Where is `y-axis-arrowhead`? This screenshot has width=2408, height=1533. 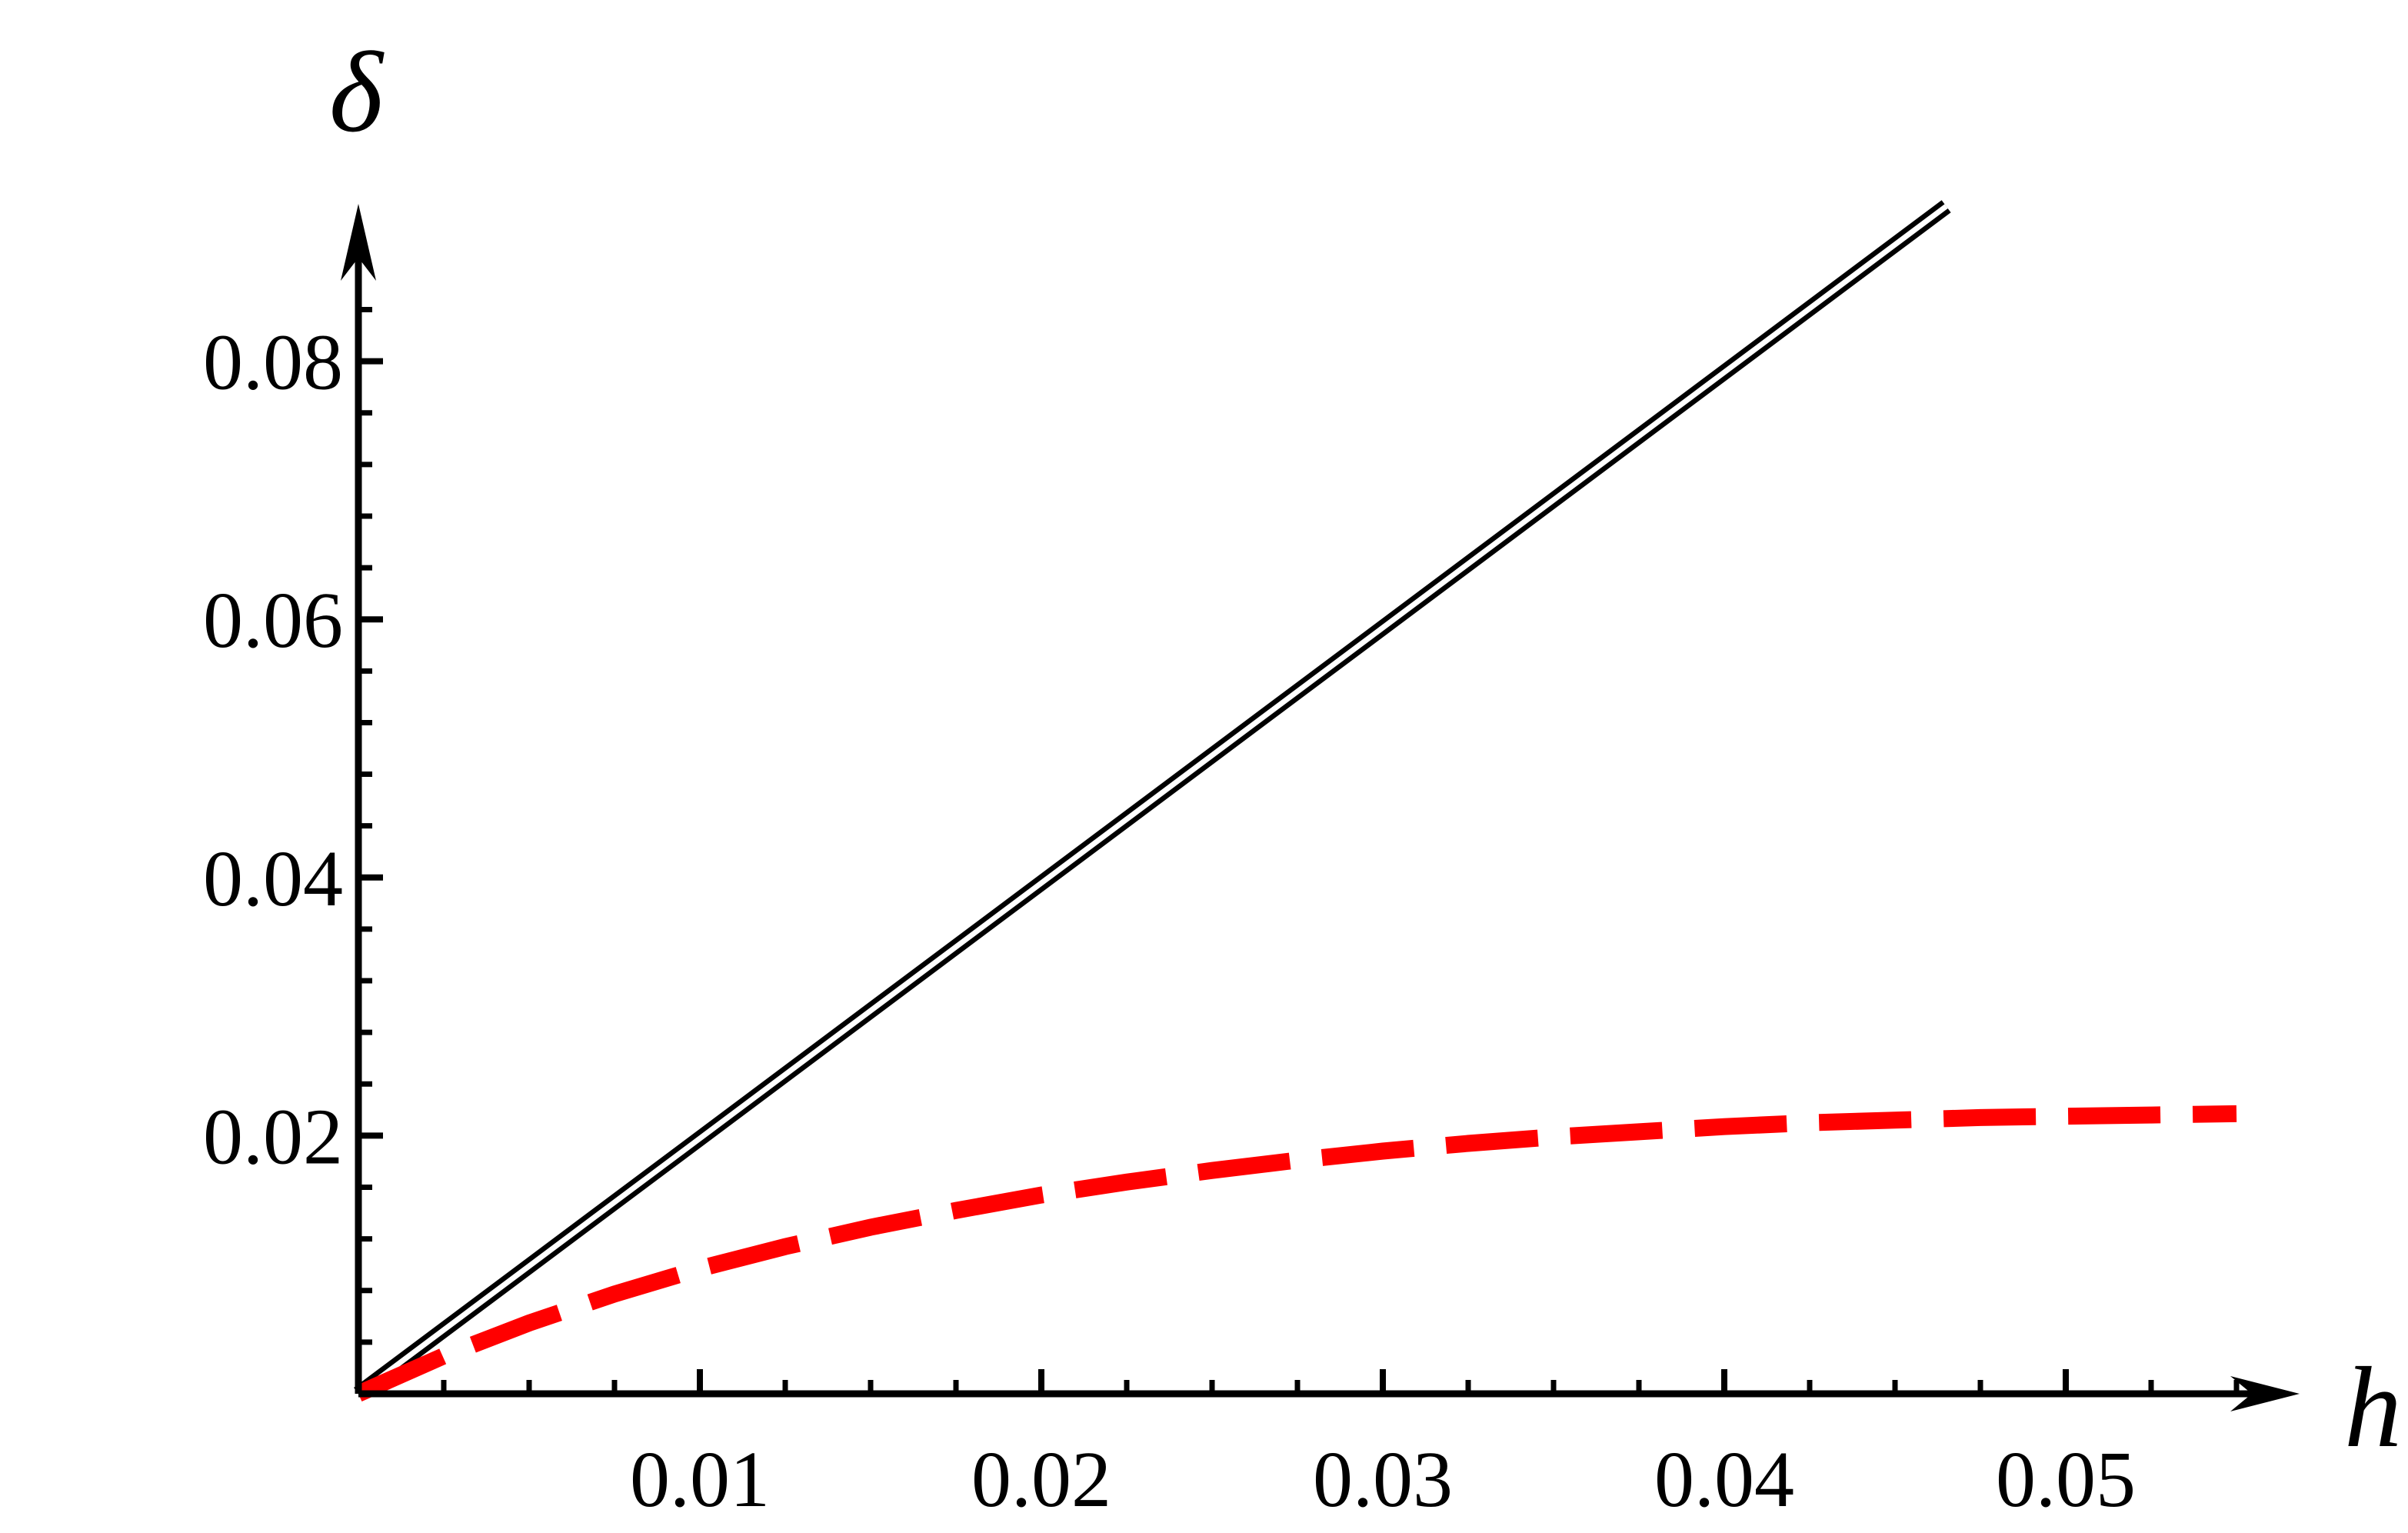 y-axis-arrowhead is located at coordinates (358, 242).